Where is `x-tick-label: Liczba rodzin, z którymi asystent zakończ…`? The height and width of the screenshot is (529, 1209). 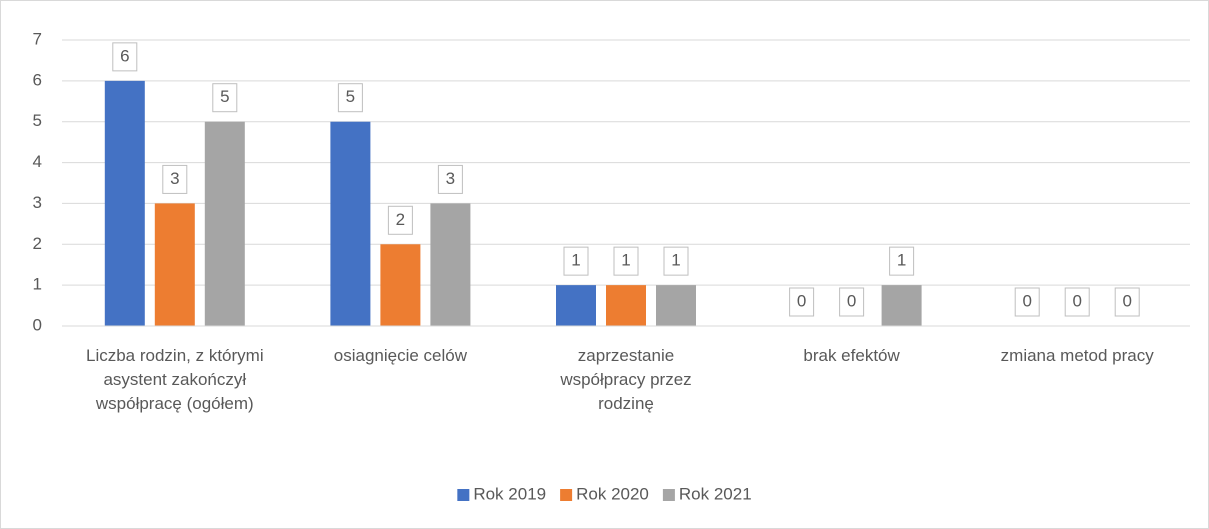 x-tick-label: Liczba rodzin, z którymi asystent zakończ… is located at coordinates (175, 379).